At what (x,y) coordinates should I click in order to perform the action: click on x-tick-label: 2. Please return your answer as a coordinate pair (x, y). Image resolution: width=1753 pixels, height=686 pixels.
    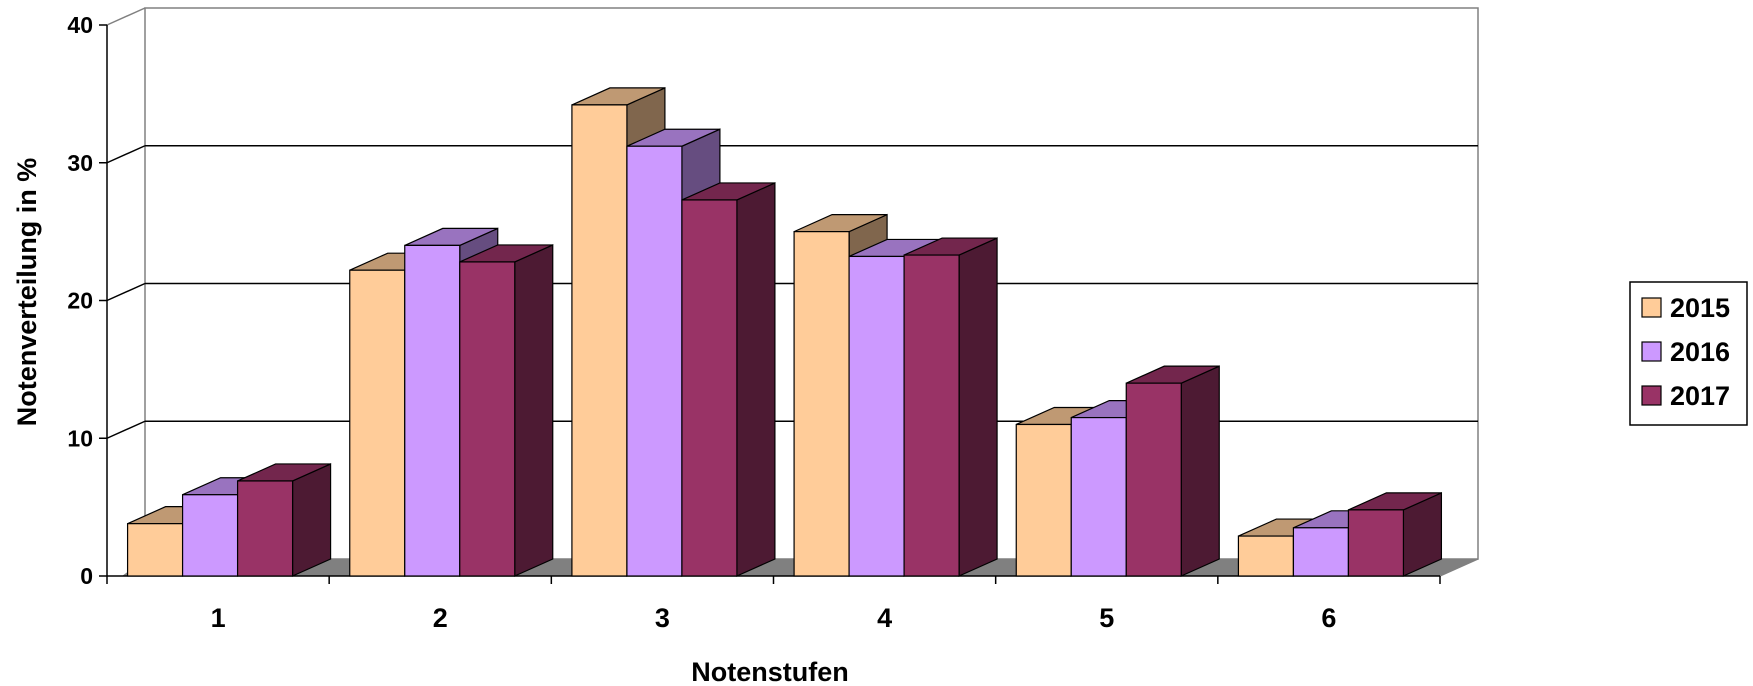
    Looking at the image, I should click on (440, 618).